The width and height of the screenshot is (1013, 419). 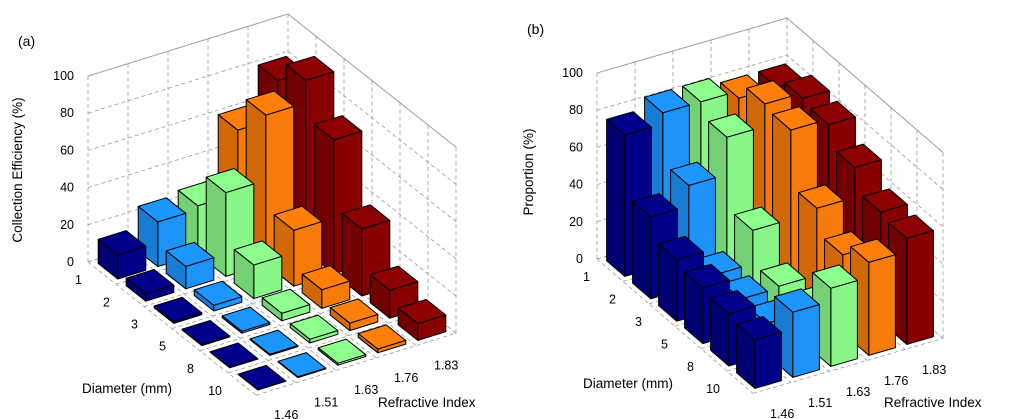 What do you see at coordinates (782, 413) in the screenshot?
I see `refractive-index-tick-label: 1.46` at bounding box center [782, 413].